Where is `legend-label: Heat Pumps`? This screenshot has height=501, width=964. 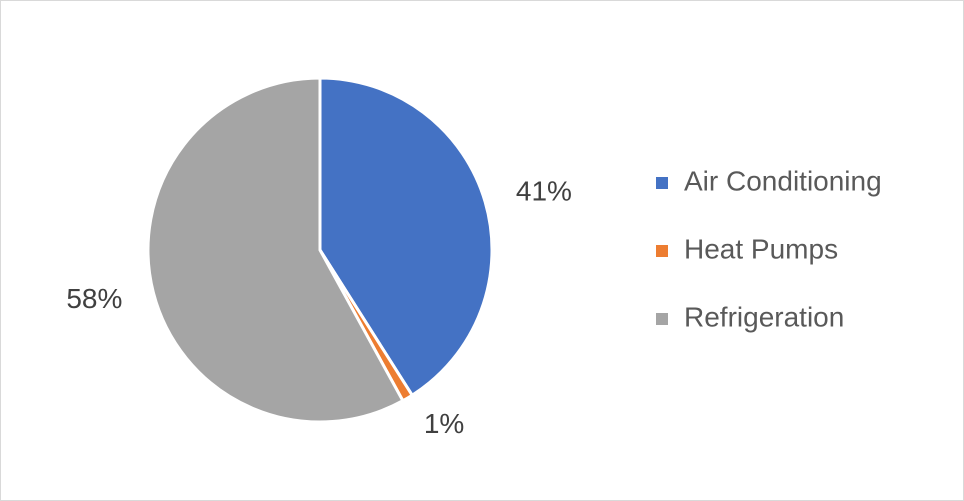
legend-label: Heat Pumps is located at coordinates (761, 248).